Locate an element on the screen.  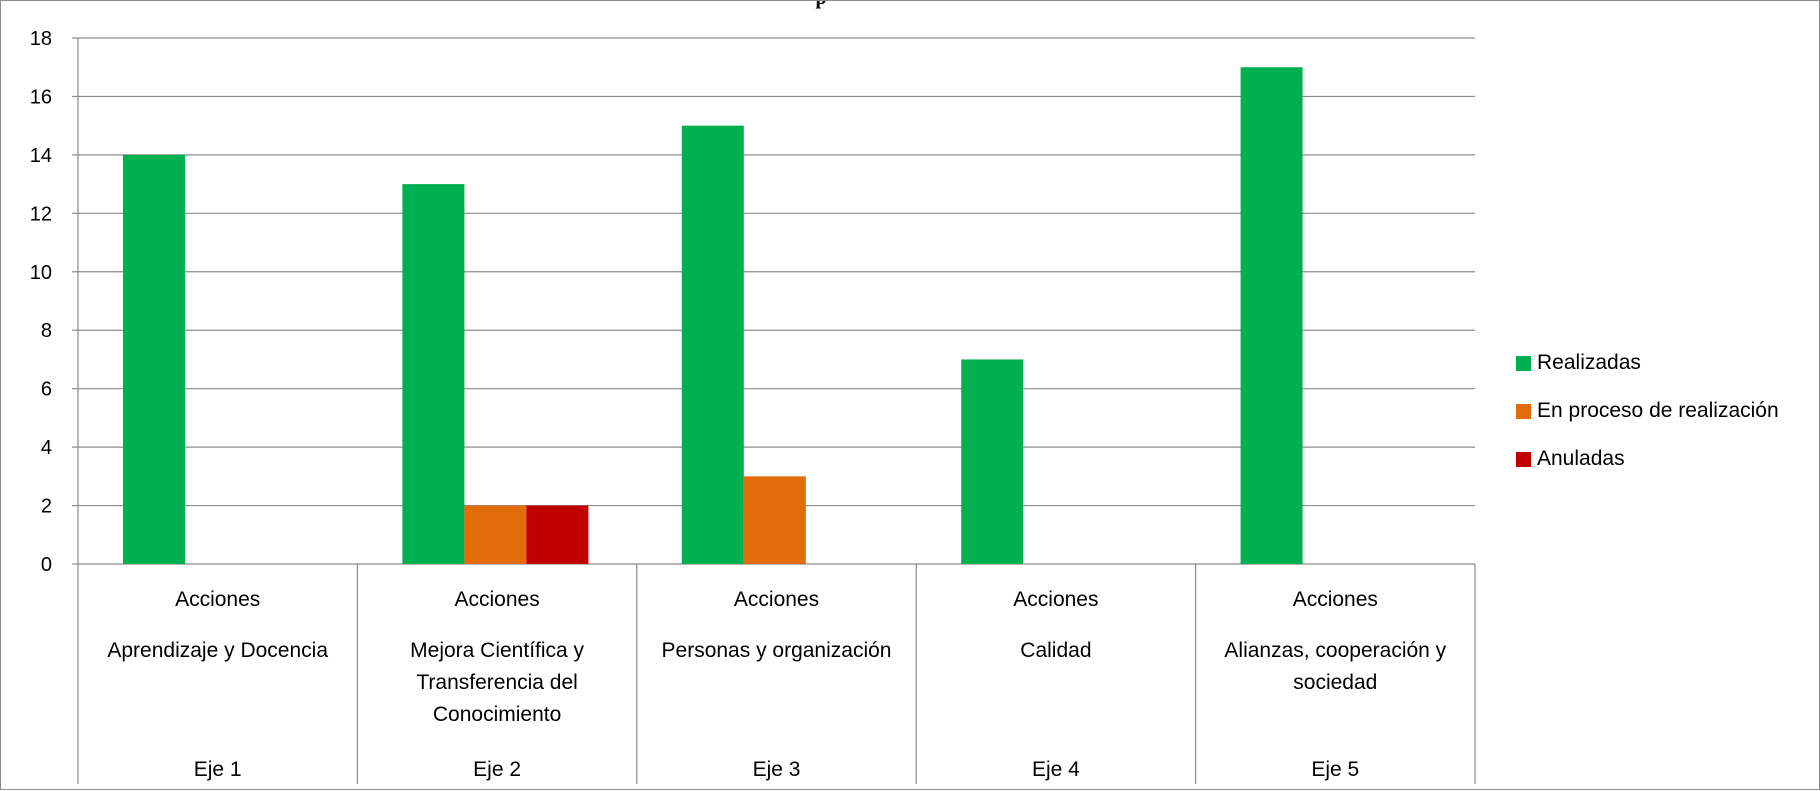
y-tick-label: 0 is located at coordinates (46, 565).